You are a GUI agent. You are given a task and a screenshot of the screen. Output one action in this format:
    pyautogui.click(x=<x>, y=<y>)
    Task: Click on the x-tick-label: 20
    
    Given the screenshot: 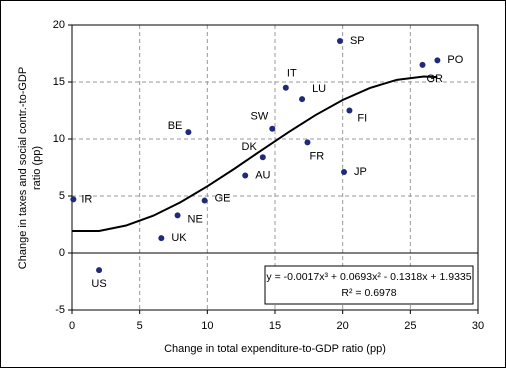 What is the action you would take?
    pyautogui.click(x=343, y=326)
    